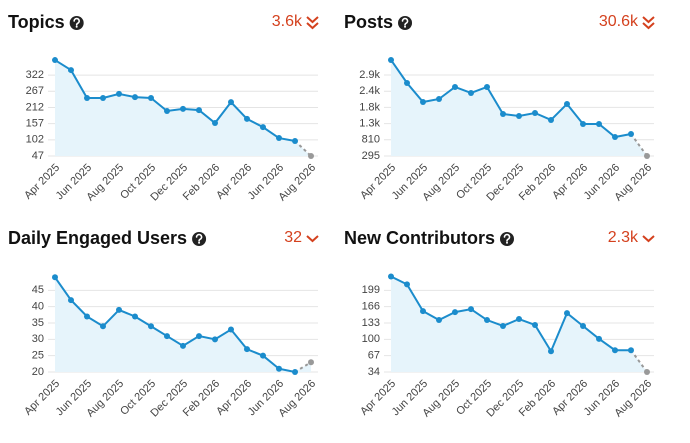 The height and width of the screenshot is (443, 690). Describe the element at coordinates (619, 21) in the screenshot. I see `trend-value: 30.6k` at that location.